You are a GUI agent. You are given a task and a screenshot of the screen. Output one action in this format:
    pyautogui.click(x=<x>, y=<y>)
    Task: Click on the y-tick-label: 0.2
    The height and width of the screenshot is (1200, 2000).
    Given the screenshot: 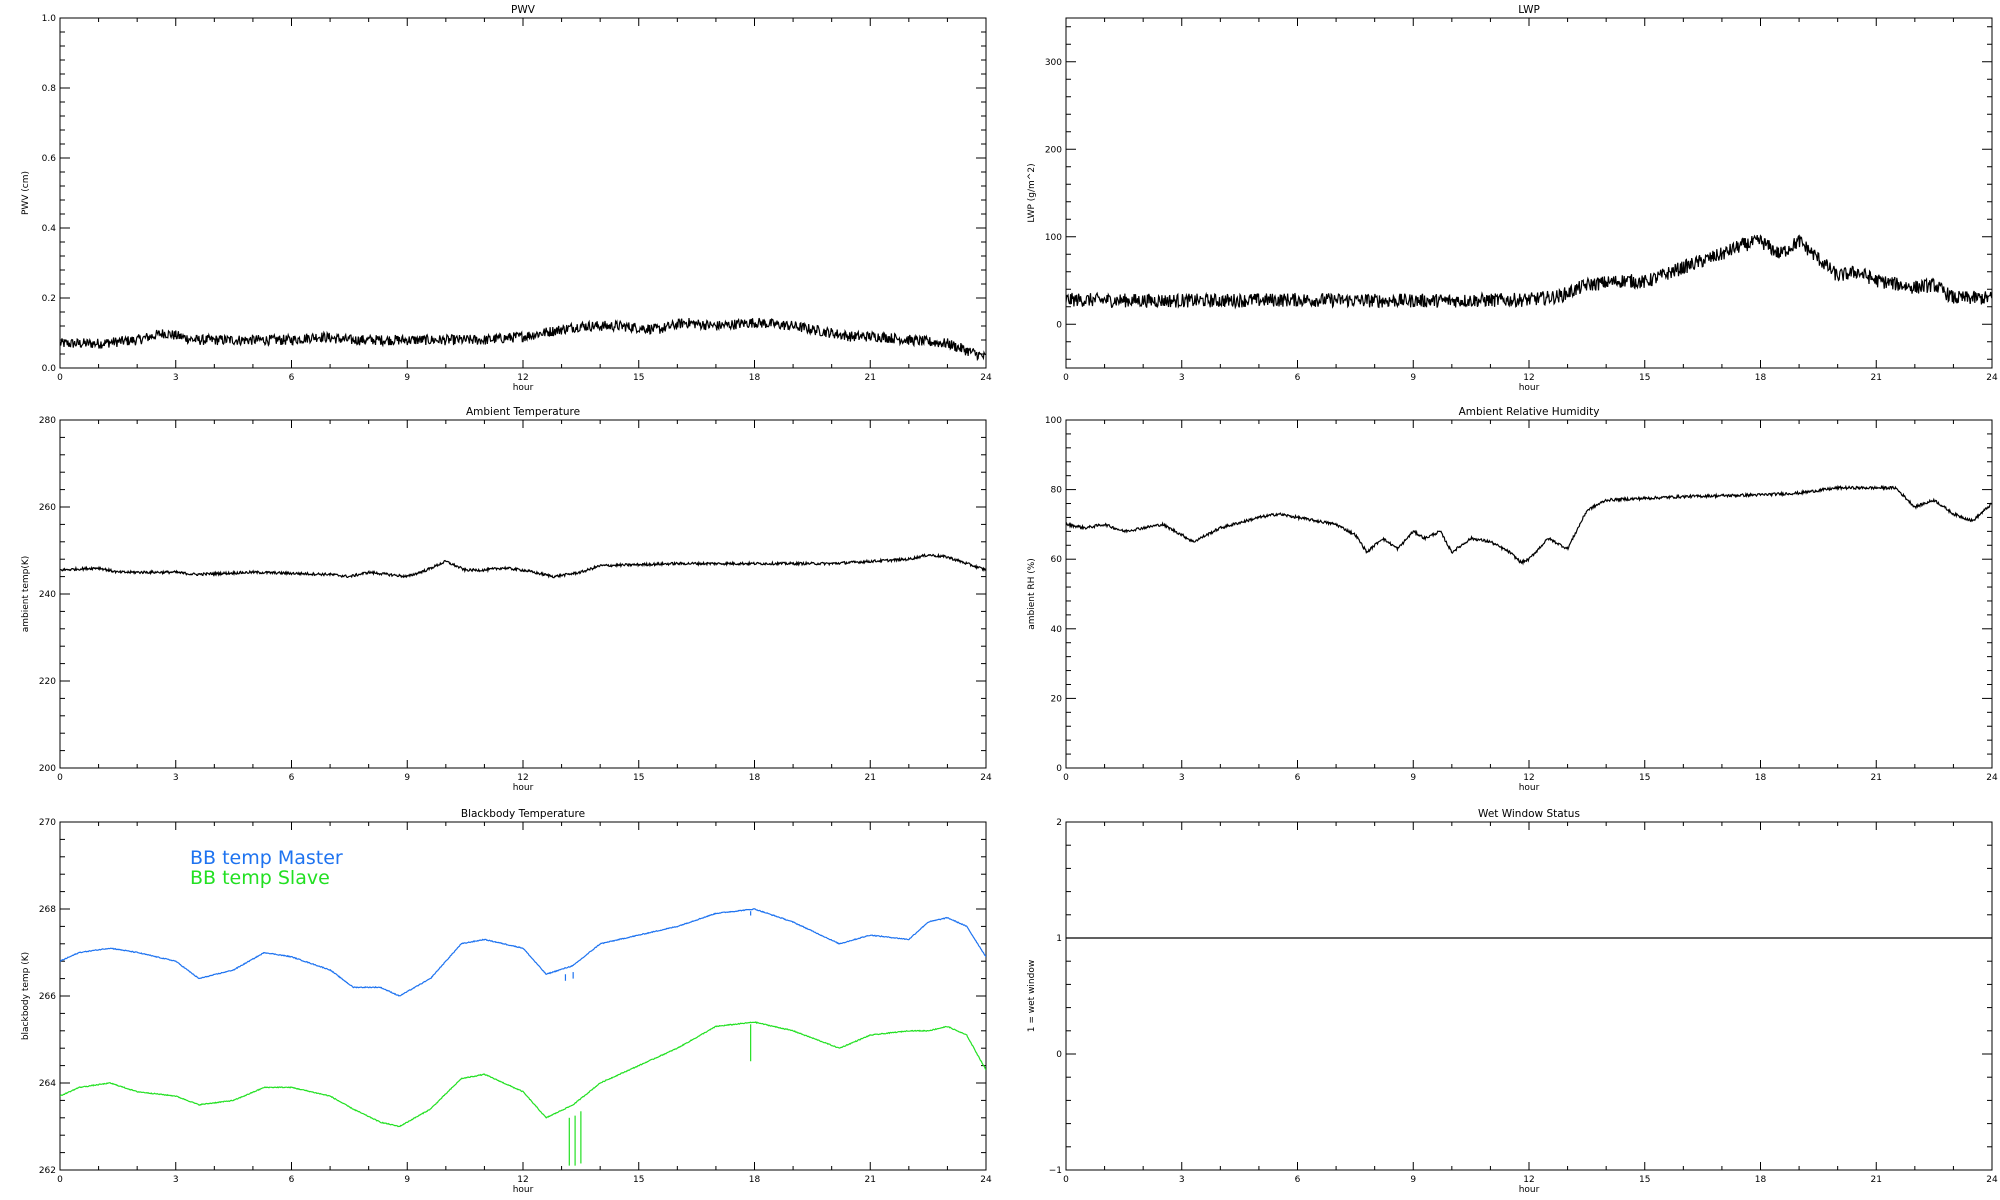 What is the action you would take?
    pyautogui.click(x=49, y=299)
    